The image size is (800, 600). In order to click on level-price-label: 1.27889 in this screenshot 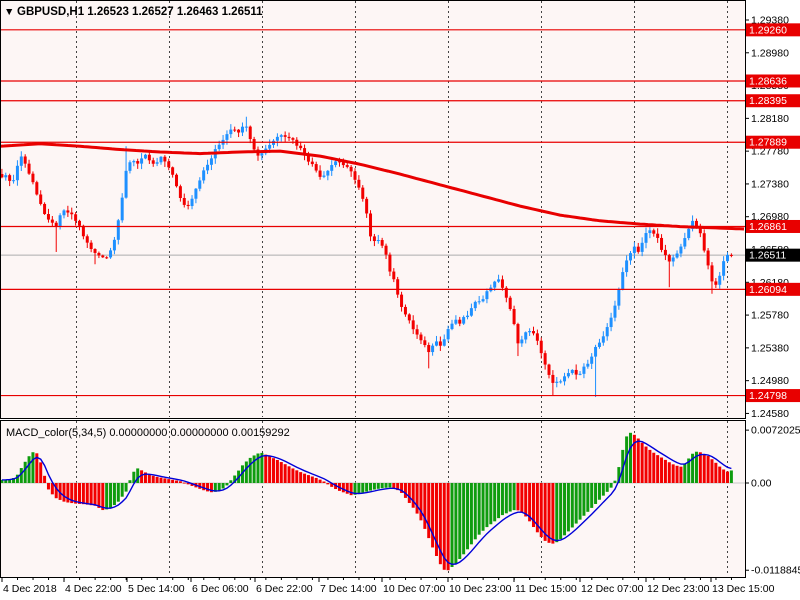, I will do `click(768, 143)`.